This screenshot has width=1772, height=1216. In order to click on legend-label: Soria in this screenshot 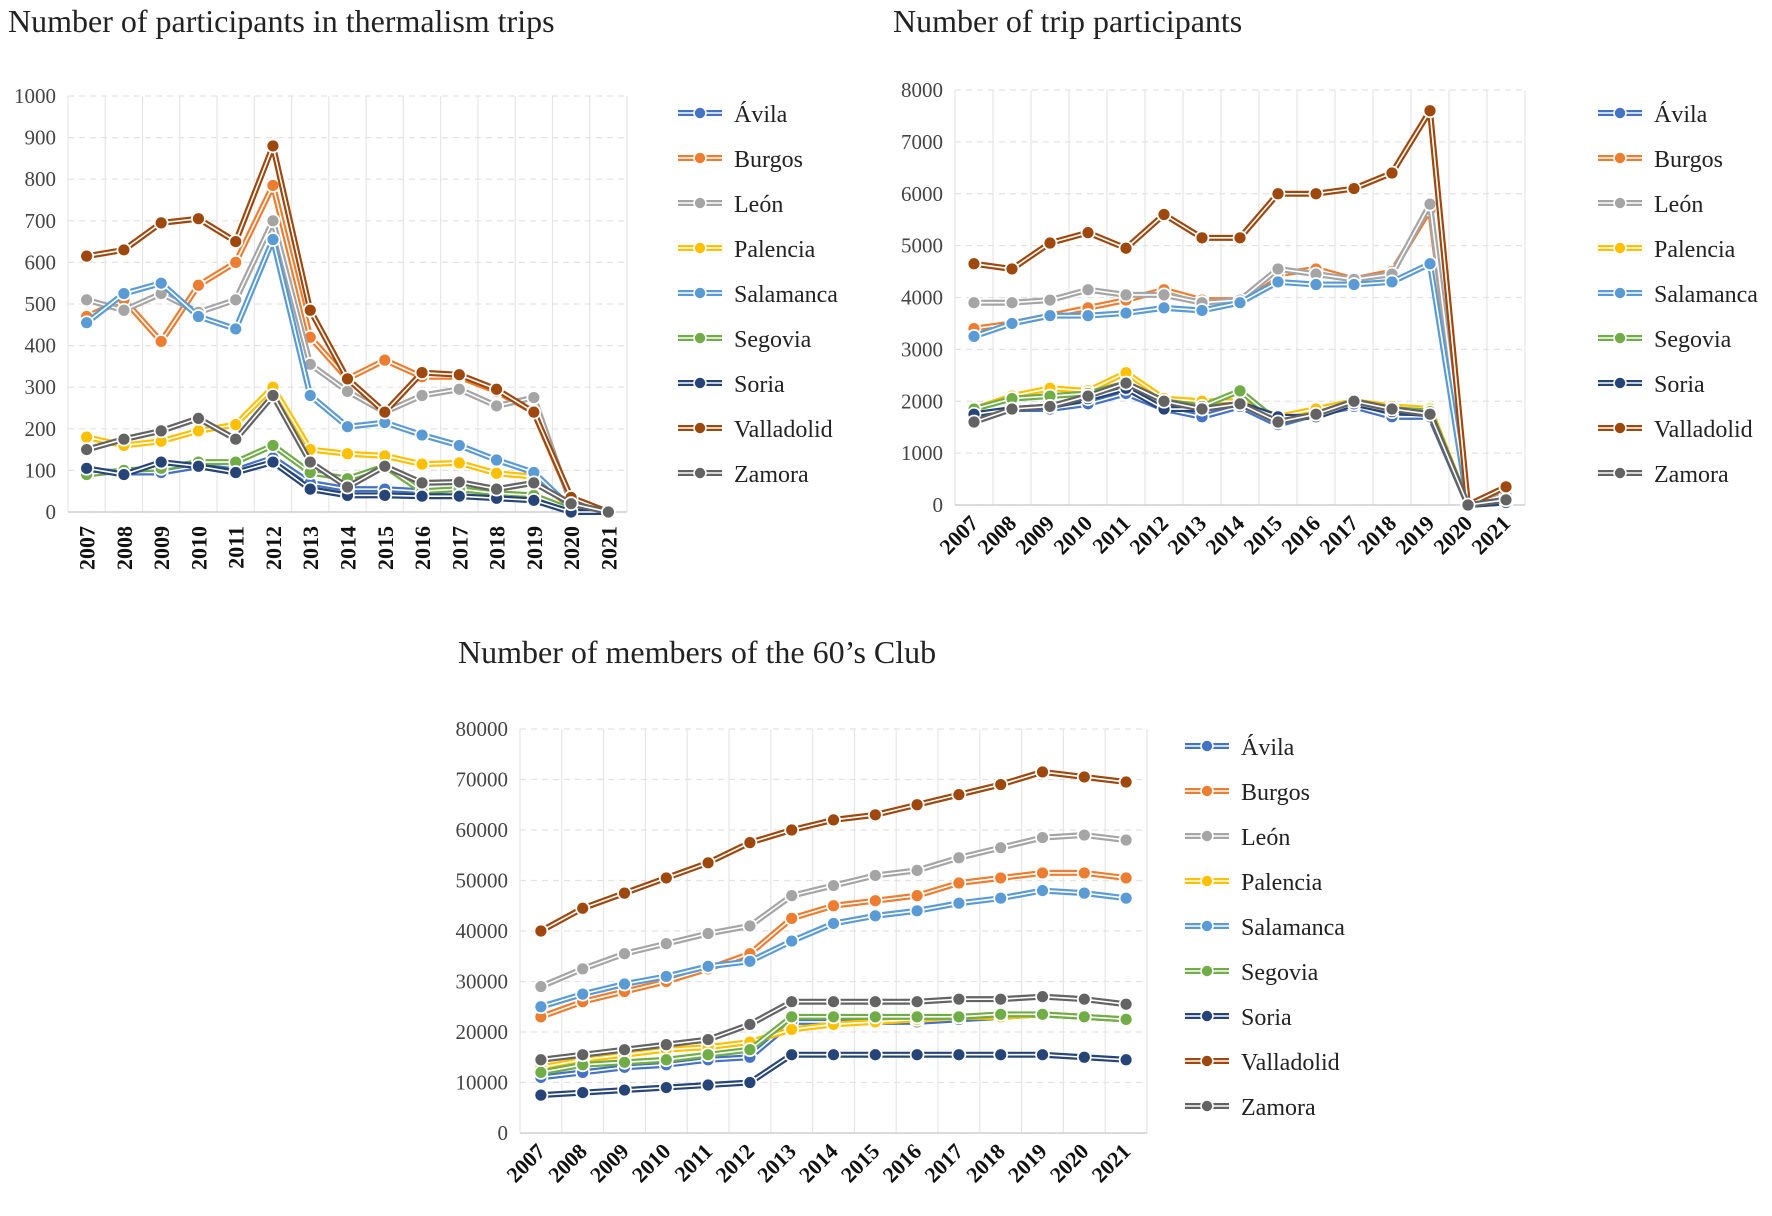, I will do `click(759, 385)`.